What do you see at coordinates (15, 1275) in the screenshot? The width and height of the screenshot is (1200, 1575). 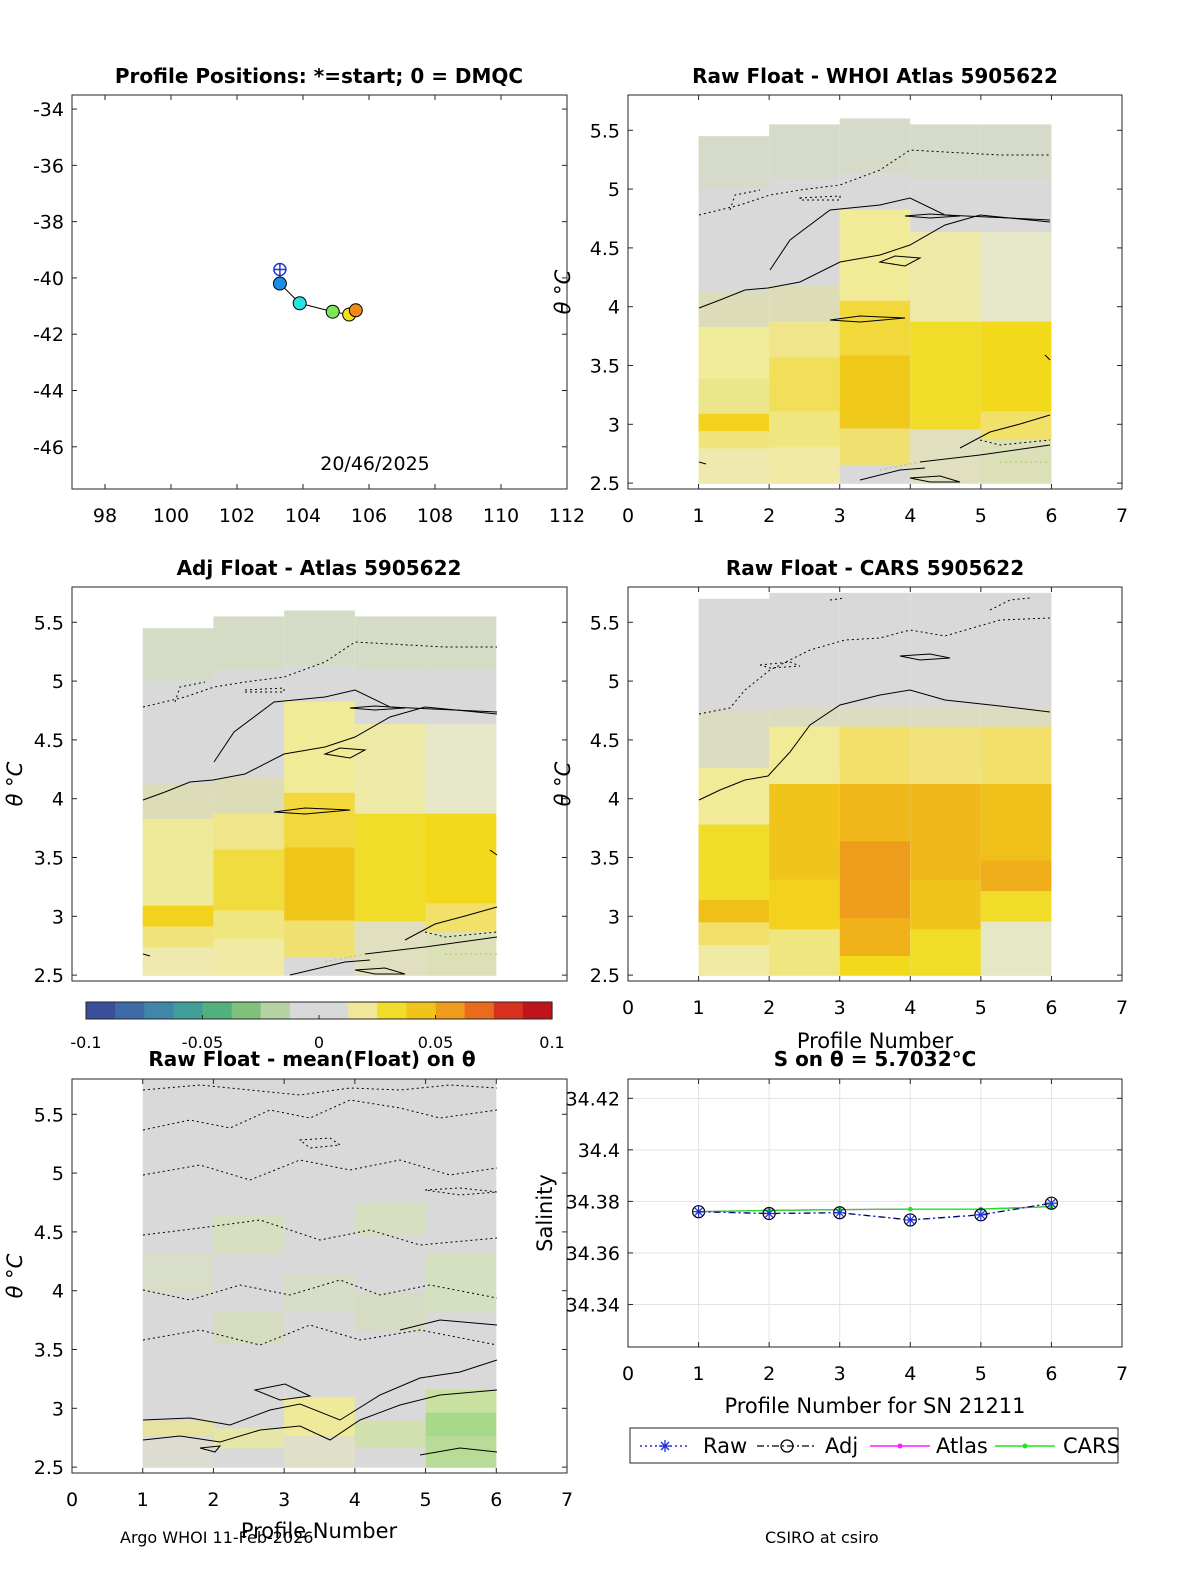 I see `raw-mean-ylabel: θ °C` at bounding box center [15, 1275].